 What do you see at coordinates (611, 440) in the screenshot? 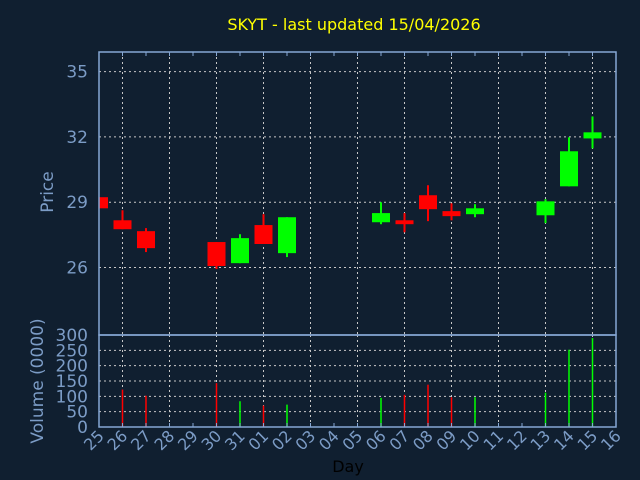
I see `x-tick-label: 16` at bounding box center [611, 440].